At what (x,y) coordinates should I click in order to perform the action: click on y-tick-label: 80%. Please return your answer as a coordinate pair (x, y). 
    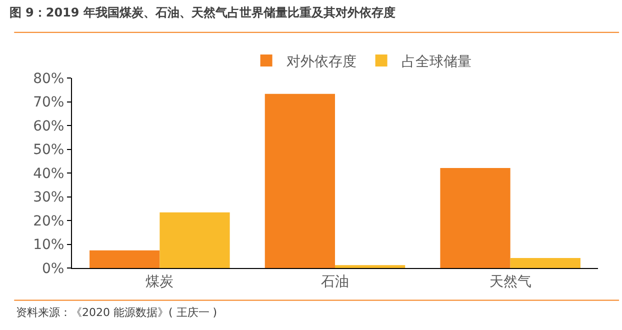
    Looking at the image, I should click on (48, 78).